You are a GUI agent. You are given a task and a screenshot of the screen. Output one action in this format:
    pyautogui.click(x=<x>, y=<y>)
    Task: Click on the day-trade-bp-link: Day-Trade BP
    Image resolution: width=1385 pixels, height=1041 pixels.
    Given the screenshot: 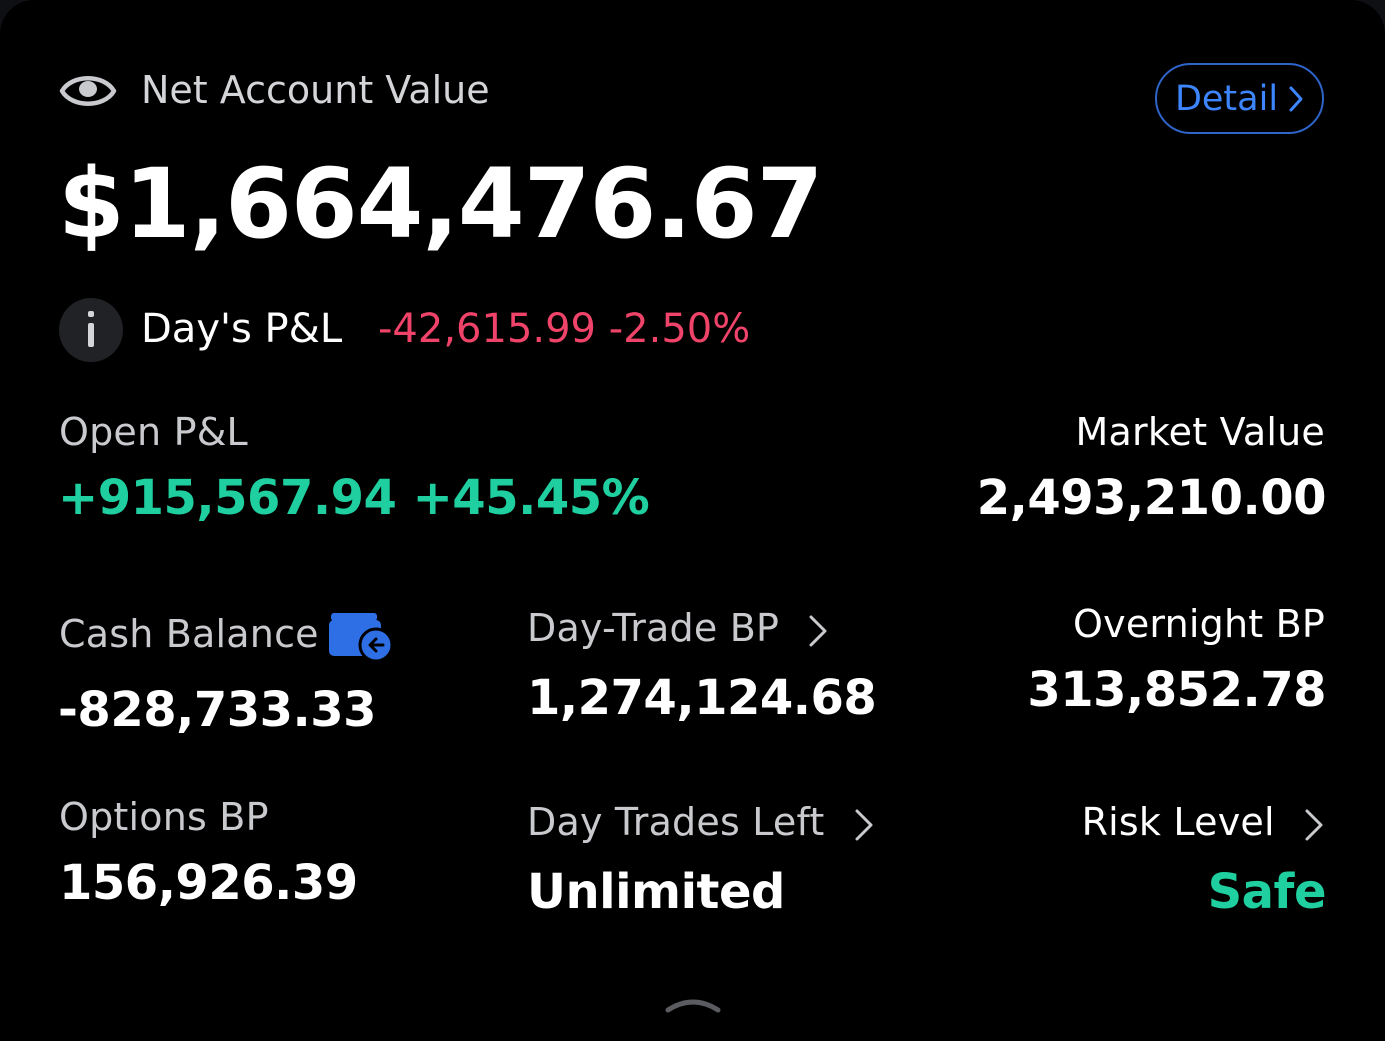 What is the action you would take?
    pyautogui.click(x=678, y=628)
    